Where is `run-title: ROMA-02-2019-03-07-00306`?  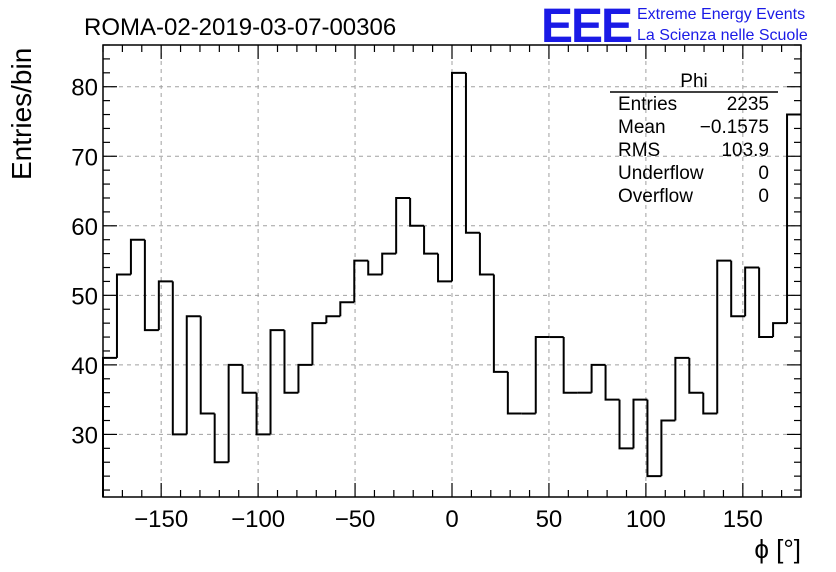
run-title: ROMA-02-2019-03-07-00306 is located at coordinates (240, 27).